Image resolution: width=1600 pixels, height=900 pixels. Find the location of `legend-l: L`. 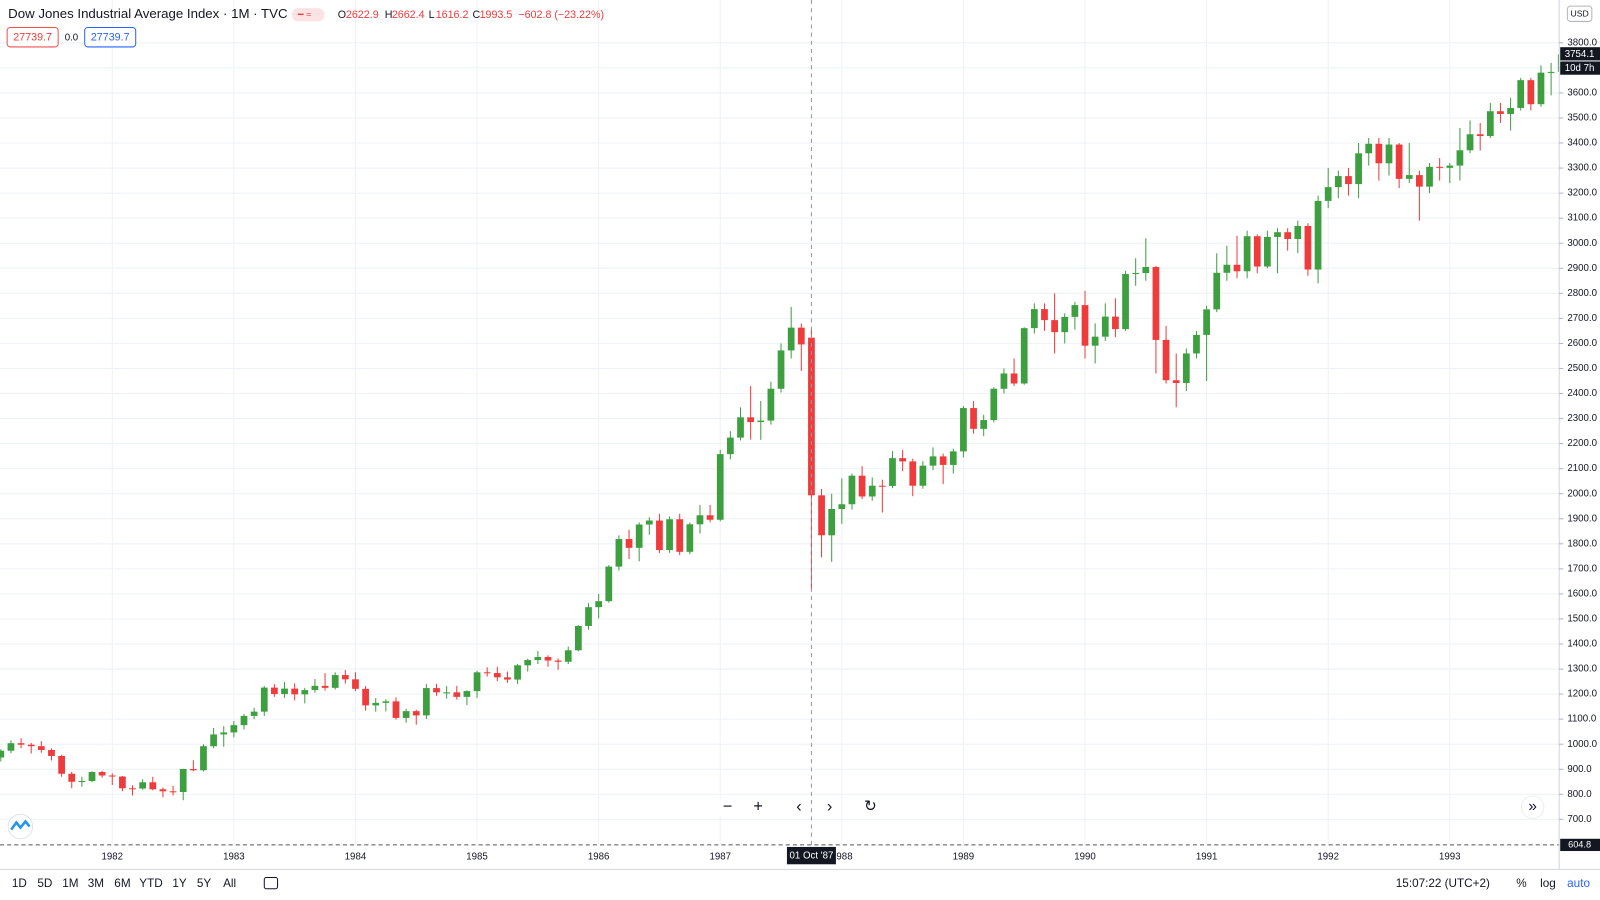

legend-l: L is located at coordinates (432, 15).